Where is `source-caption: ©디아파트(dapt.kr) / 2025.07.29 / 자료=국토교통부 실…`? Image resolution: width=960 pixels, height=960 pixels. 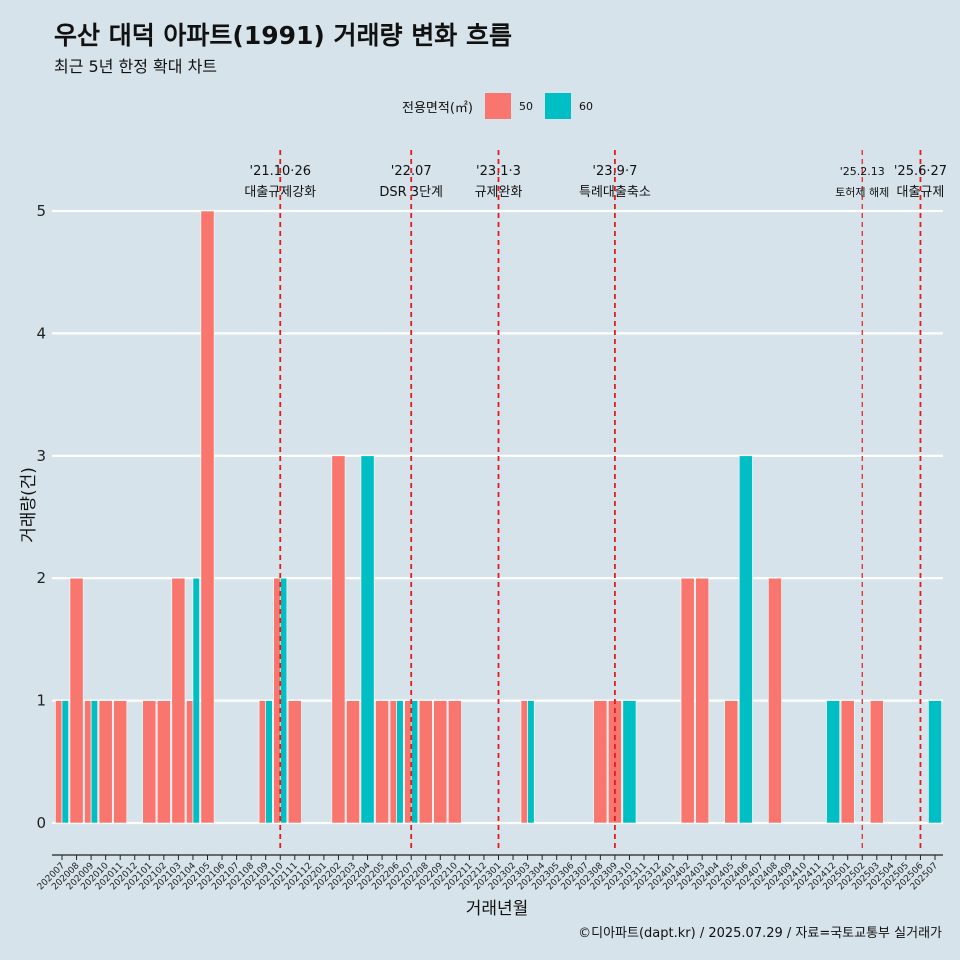
source-caption: ©디아파트(dapt.kr) / 2025.07.29 / 자료=국토교통부 실… is located at coordinates (760, 933).